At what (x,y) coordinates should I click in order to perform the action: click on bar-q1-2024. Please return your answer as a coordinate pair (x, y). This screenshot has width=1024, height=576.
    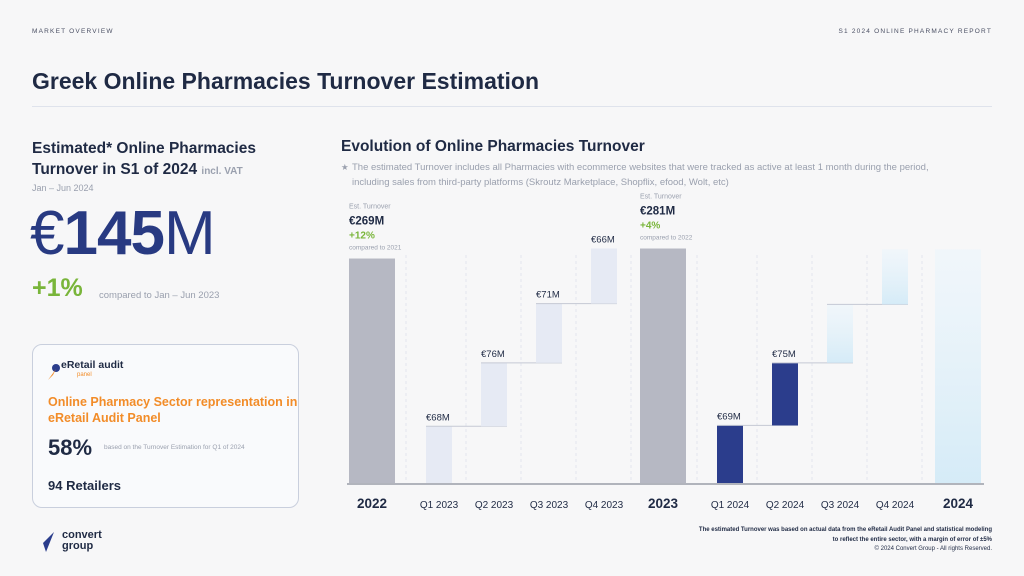
    Looking at the image, I should click on (730, 454).